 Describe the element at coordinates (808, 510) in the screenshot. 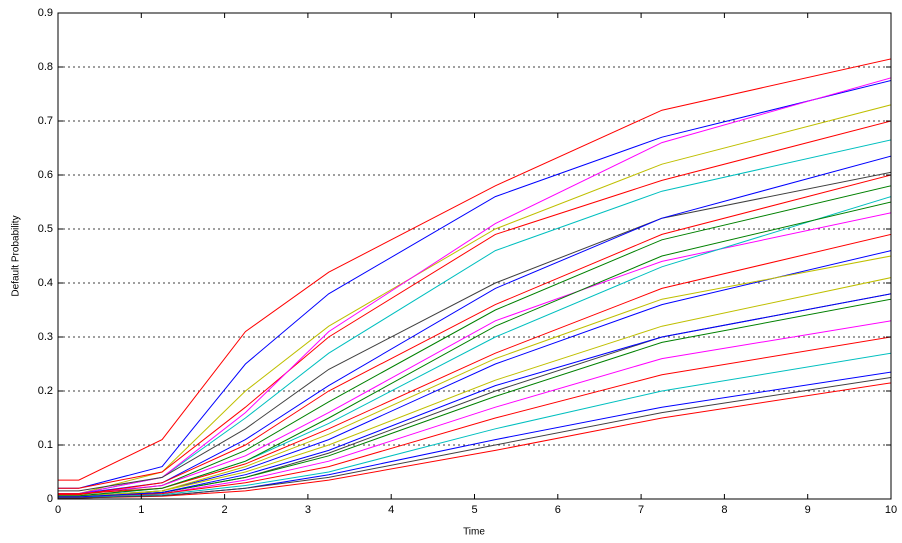

I see `x-tick-label: 9` at that location.